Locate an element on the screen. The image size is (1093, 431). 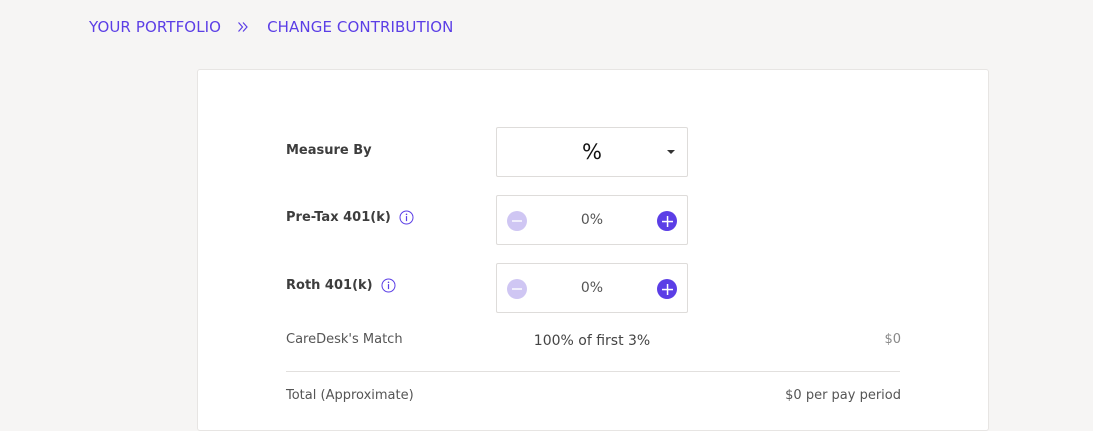
measure-by-label: Measure By is located at coordinates (329, 150).